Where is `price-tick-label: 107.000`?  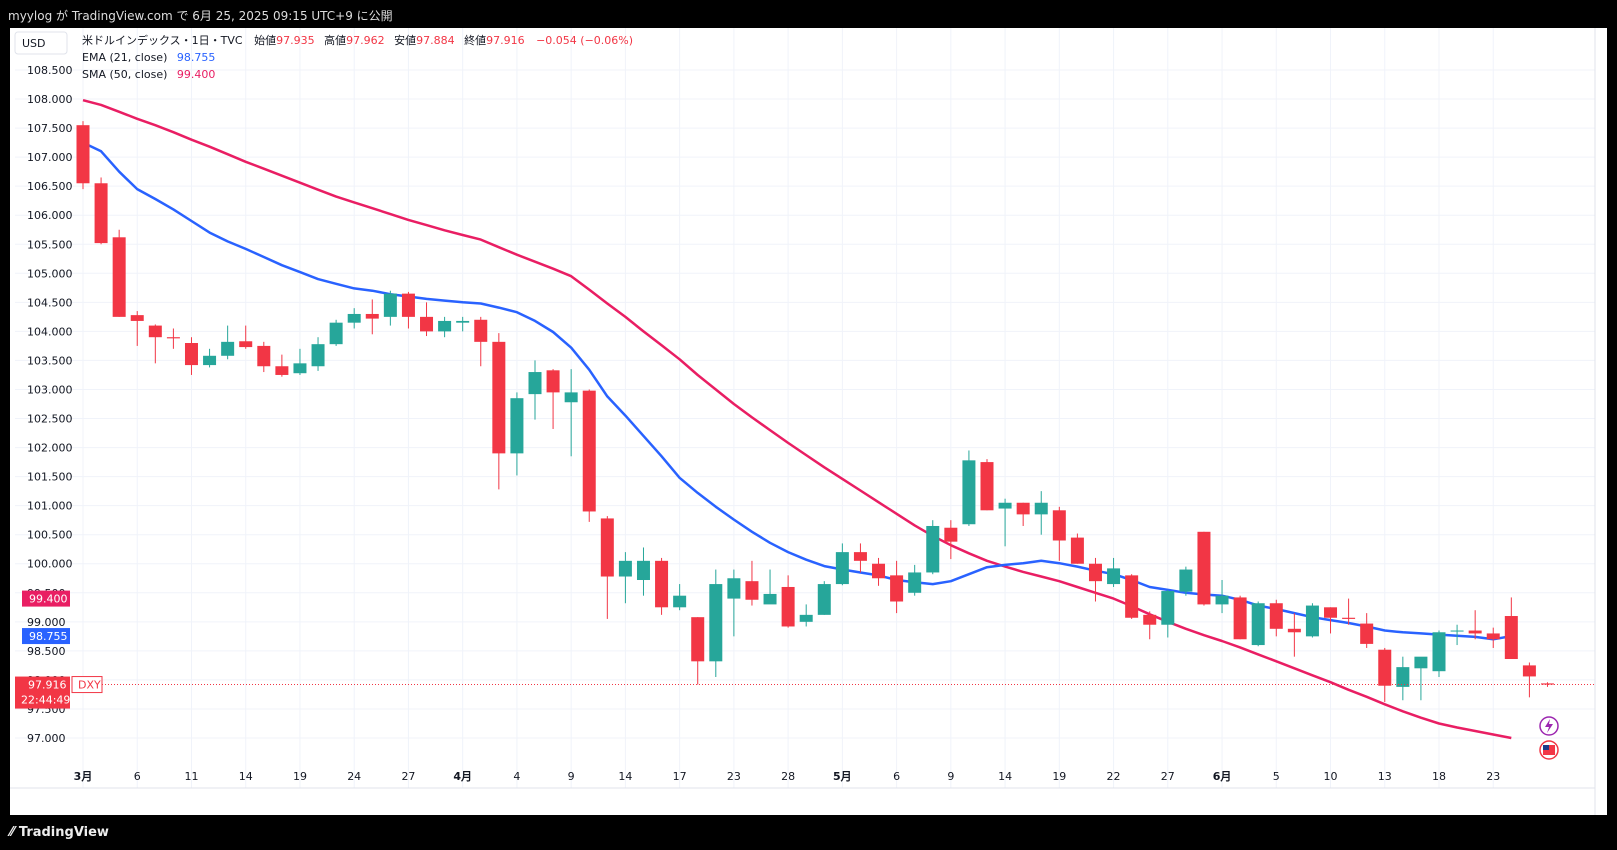 price-tick-label: 107.000 is located at coordinates (50, 157).